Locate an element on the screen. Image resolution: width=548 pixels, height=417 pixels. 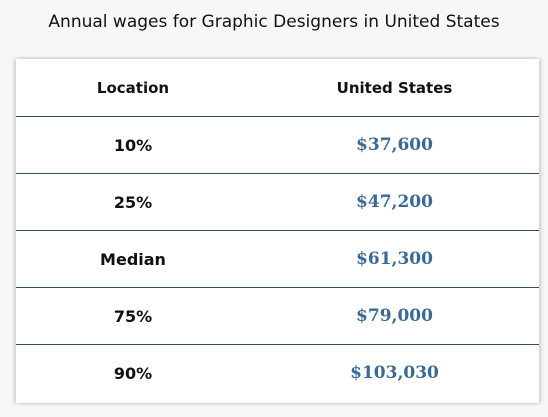
table-row: 25% $47,200 is located at coordinates (277, 202).